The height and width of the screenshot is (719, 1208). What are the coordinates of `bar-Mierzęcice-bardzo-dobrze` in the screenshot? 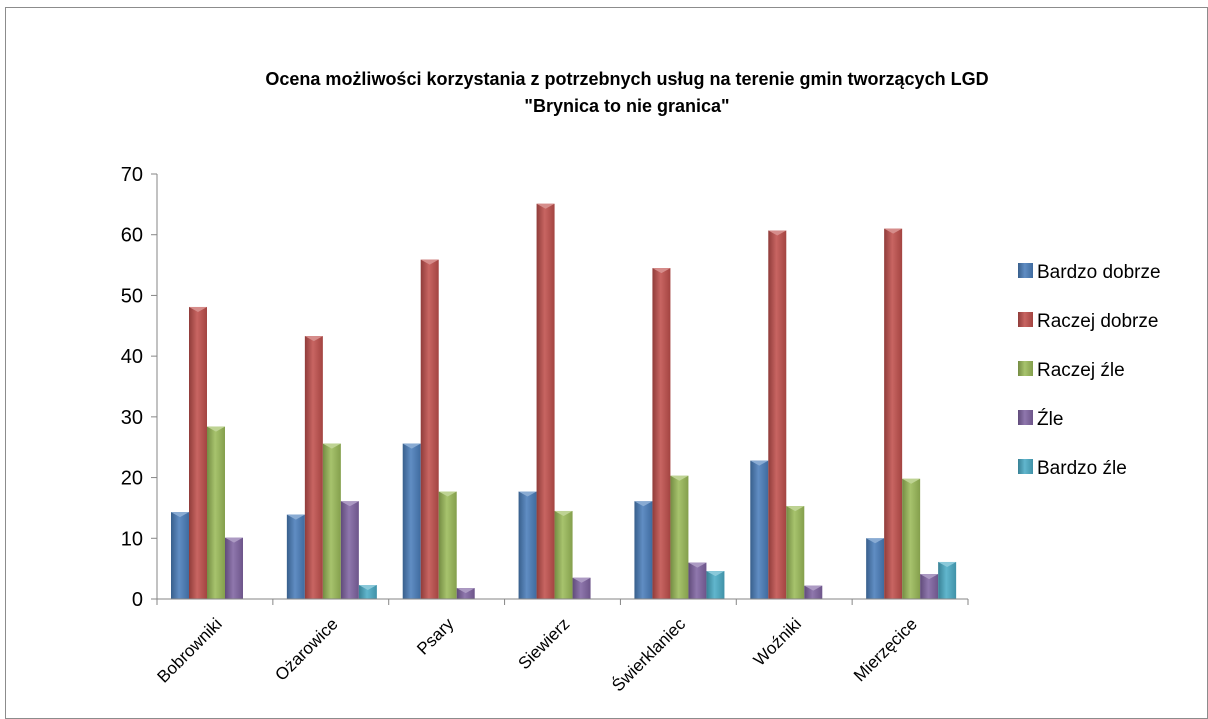 It's located at (875, 568).